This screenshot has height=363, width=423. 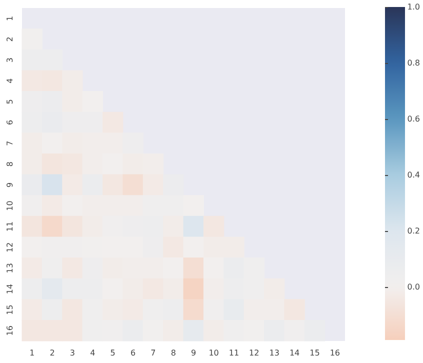 What do you see at coordinates (10, 81) in the screenshot?
I see `y-tick-label: 4` at bounding box center [10, 81].